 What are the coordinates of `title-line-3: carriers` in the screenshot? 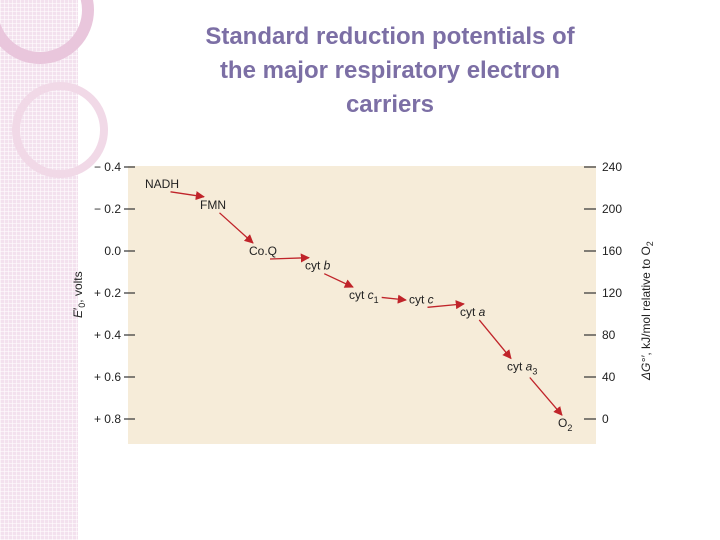 It's located at (390, 104).